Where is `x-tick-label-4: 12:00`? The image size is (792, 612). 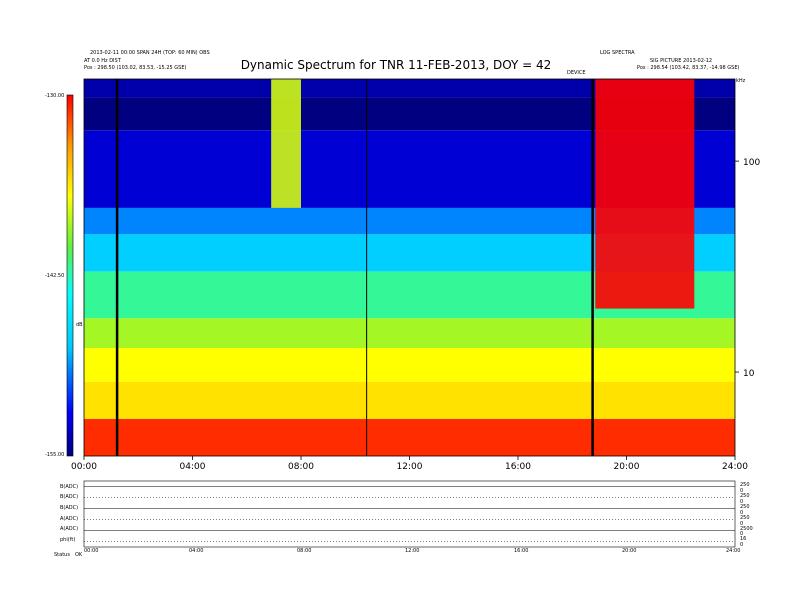
x-tick-label-4: 12:00 is located at coordinates (410, 467).